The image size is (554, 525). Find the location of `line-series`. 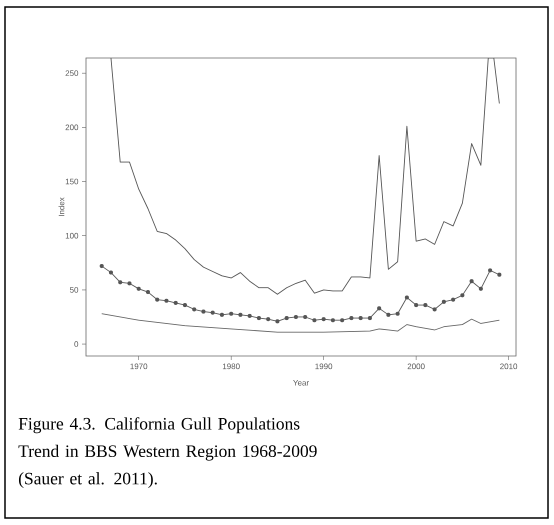

line-series is located at coordinates (300, 323).